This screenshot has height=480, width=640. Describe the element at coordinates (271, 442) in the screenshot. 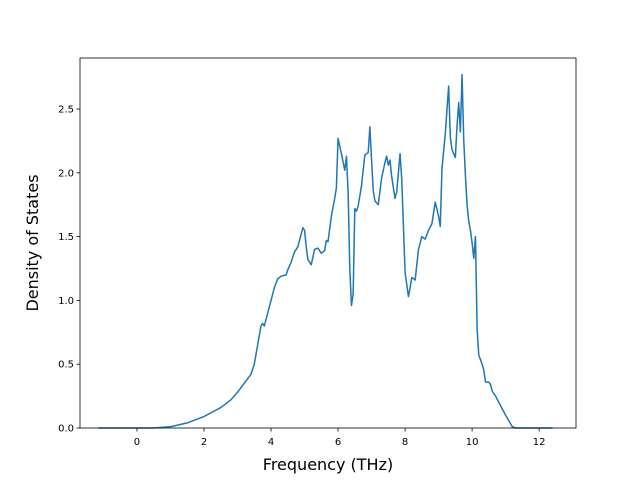

I see `x-tick-label: 4` at that location.